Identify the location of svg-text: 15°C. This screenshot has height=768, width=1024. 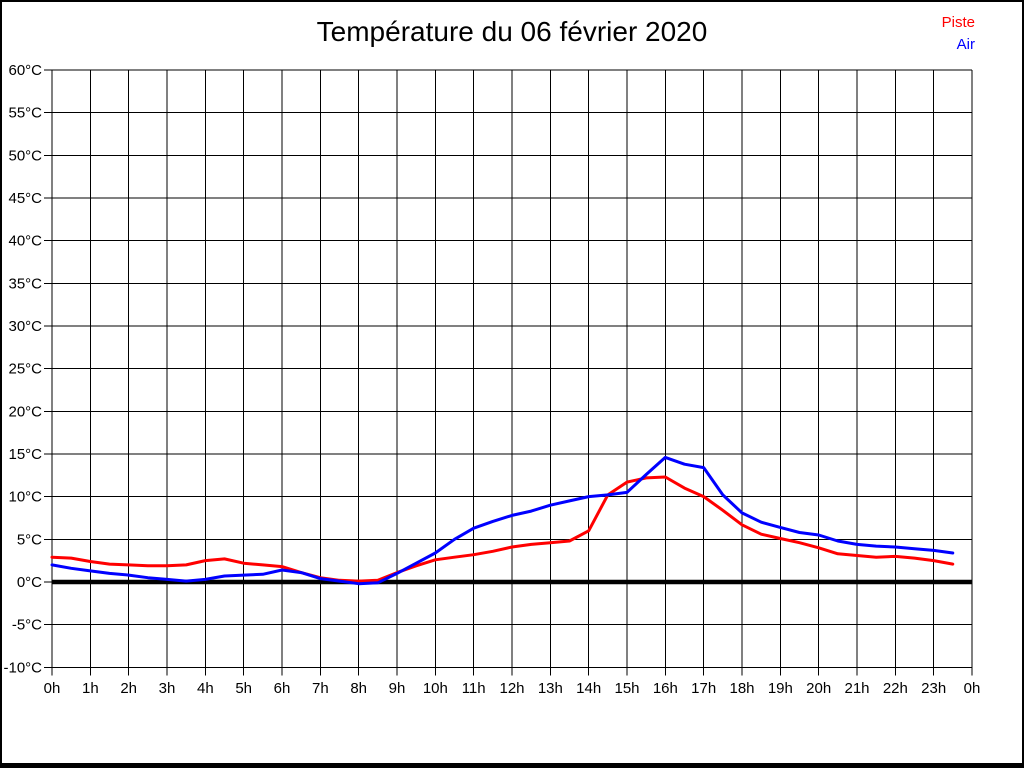
(25, 454).